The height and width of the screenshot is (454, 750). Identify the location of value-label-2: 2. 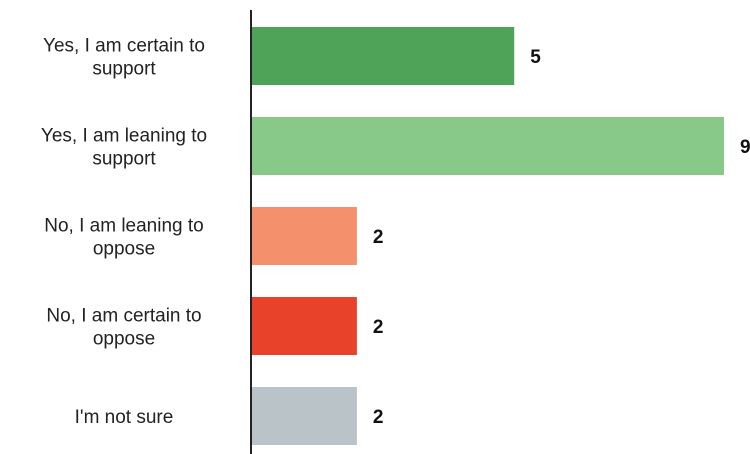
(378, 237).